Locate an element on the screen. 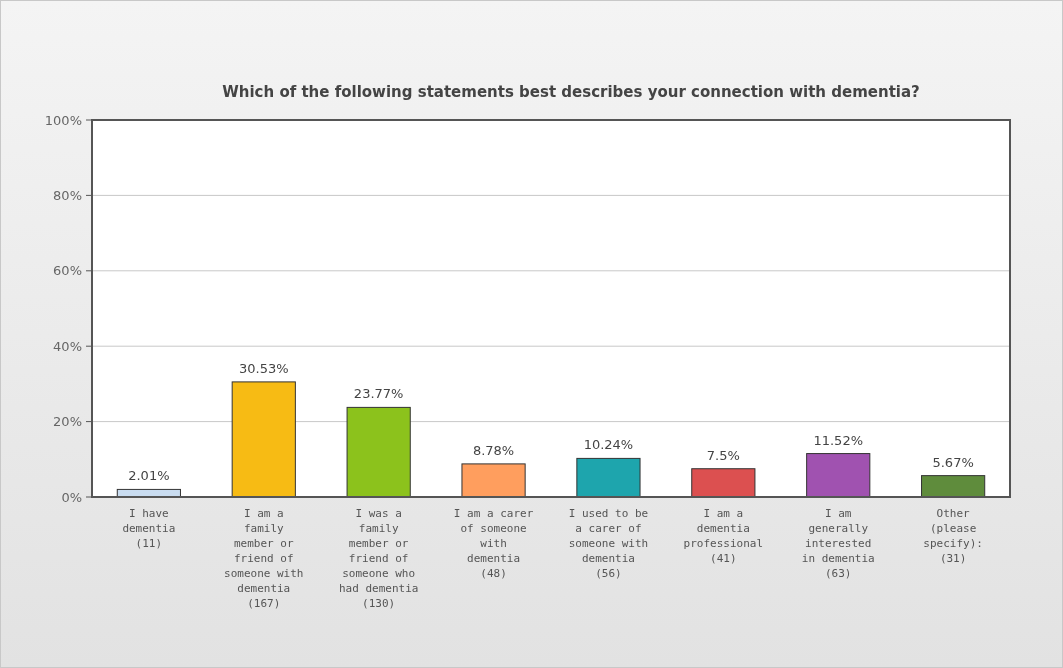 Image resolution: width=1063 pixels, height=668 pixels. chart-title: Which of the following statements best describes your connection with dementia? is located at coordinates (571, 92).